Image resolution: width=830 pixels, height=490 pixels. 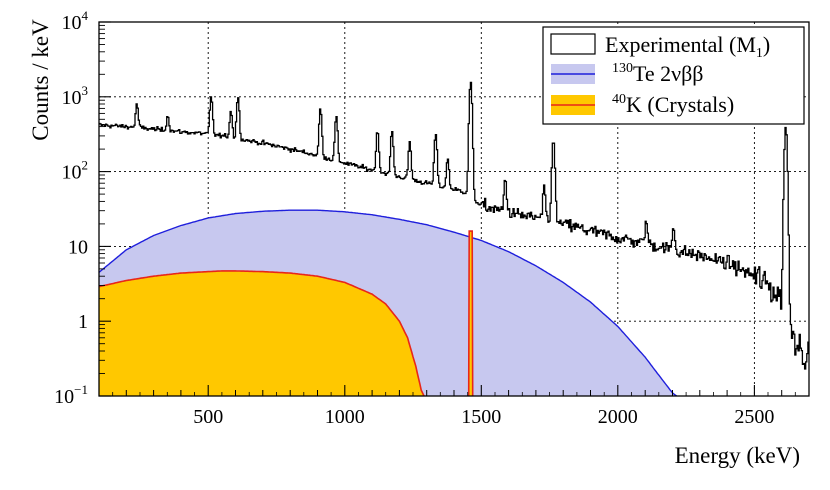 What do you see at coordinates (573, 44) in the screenshot?
I see `legend-experimental-swatch` at bounding box center [573, 44].